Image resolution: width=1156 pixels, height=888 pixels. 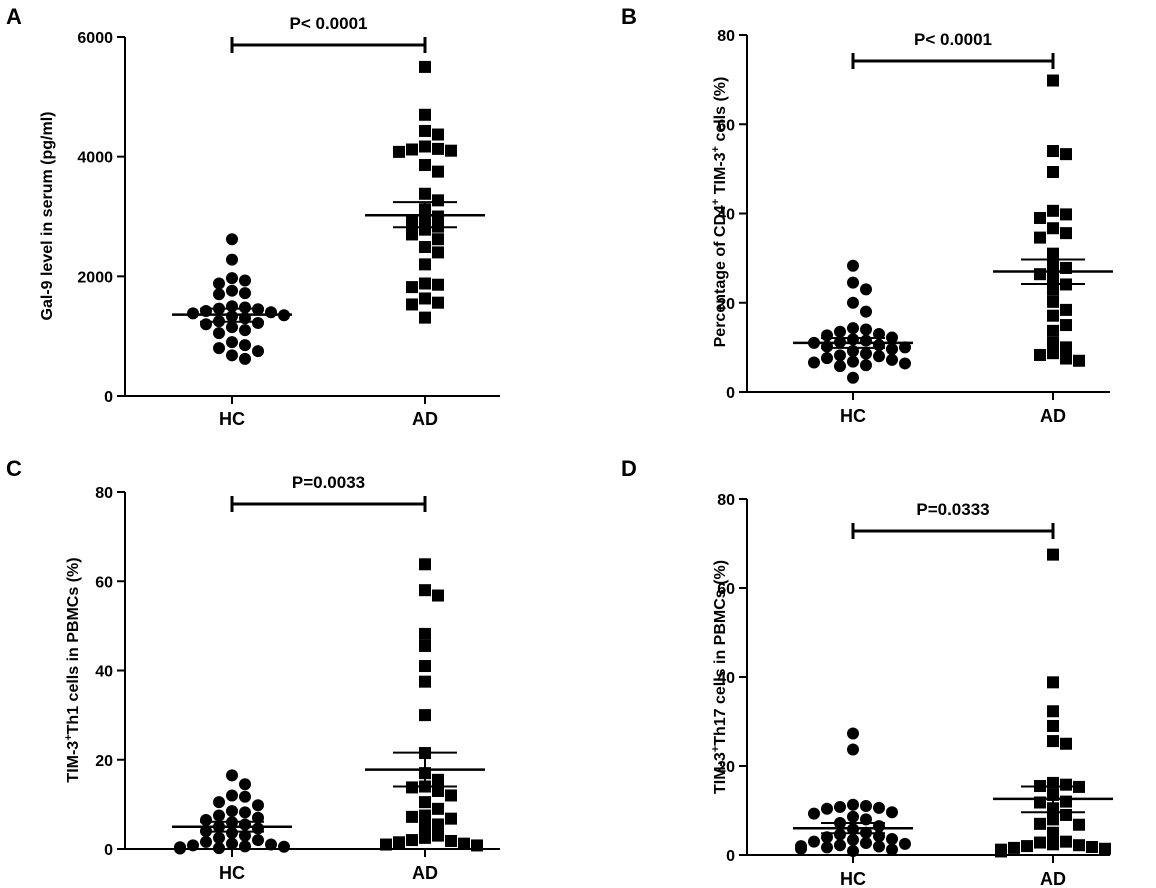 I want to click on y-axis-label: TIM-3+Th1 cells in PBMCs (%), so click(x=72, y=669).